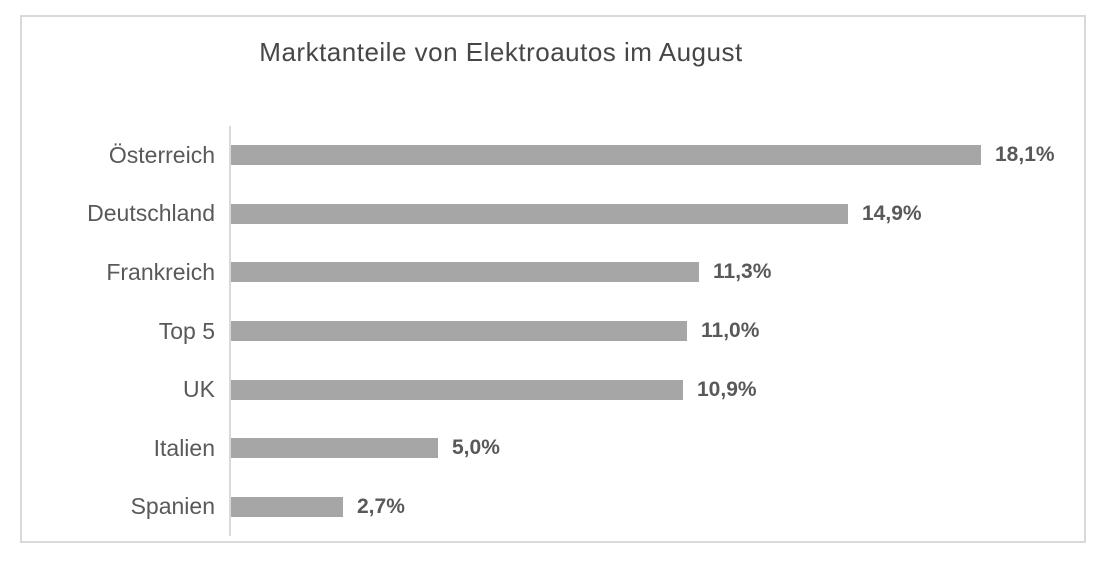 This screenshot has width=1100, height=577. I want to click on value-label: 2,7%, so click(381, 506).